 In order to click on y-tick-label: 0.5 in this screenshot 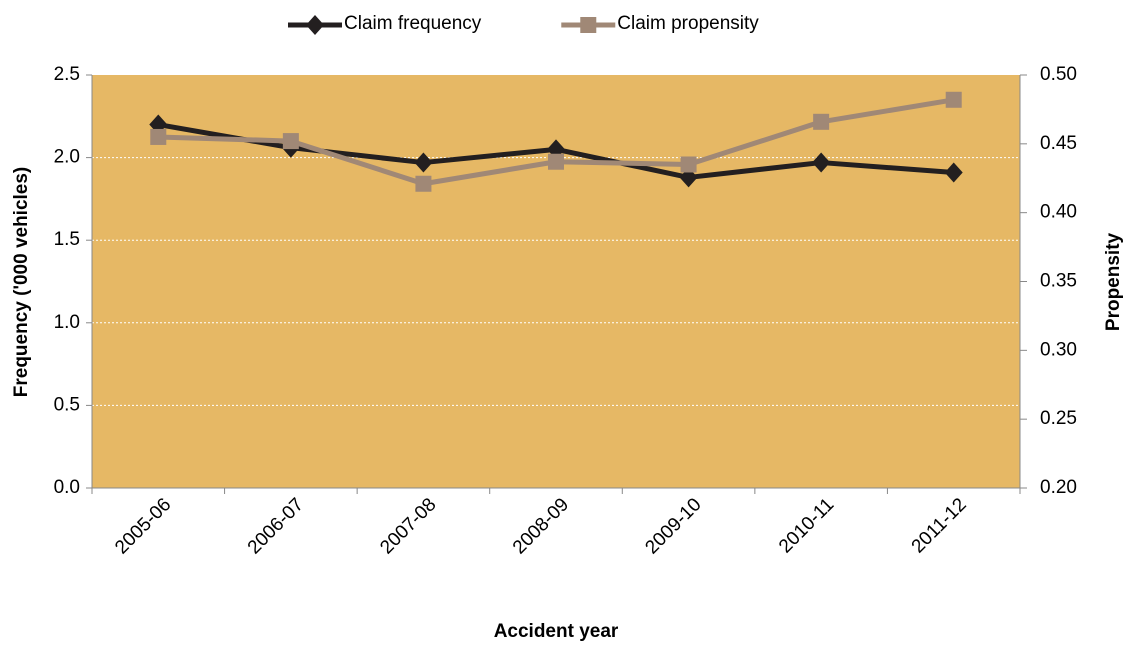, I will do `click(67, 404)`.